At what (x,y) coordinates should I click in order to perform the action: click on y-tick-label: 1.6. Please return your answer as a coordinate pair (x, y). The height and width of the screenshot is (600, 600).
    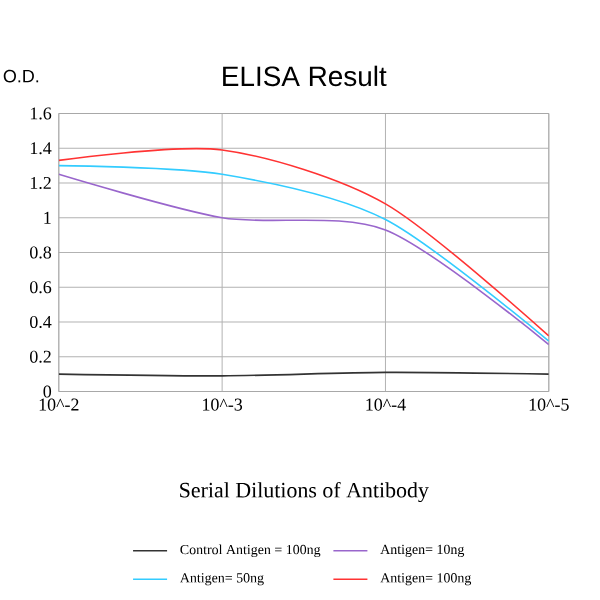
    Looking at the image, I should click on (41, 113).